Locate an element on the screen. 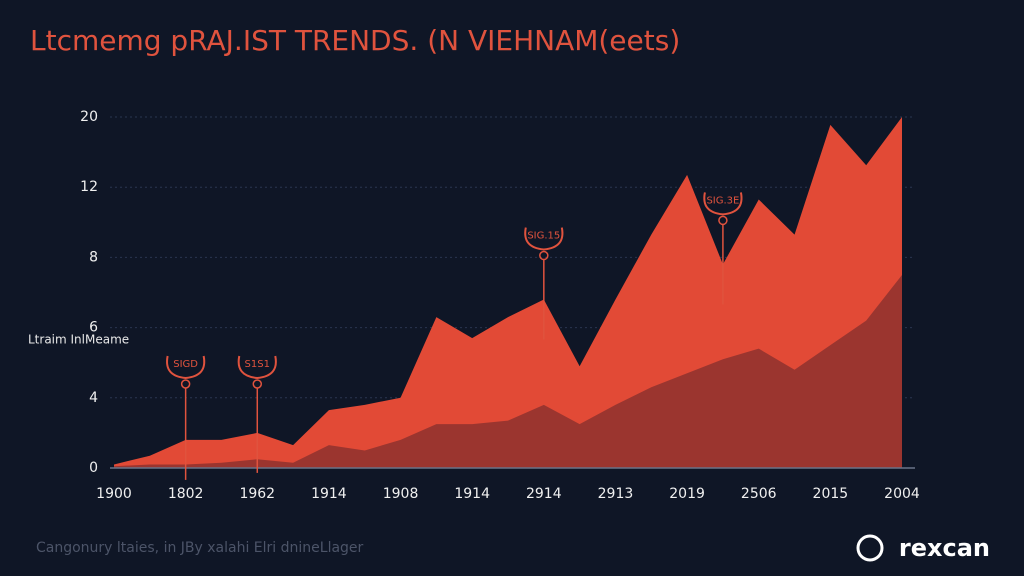 This screenshot has width=1024, height=576. annotation-text: S1S1 is located at coordinates (257, 364).